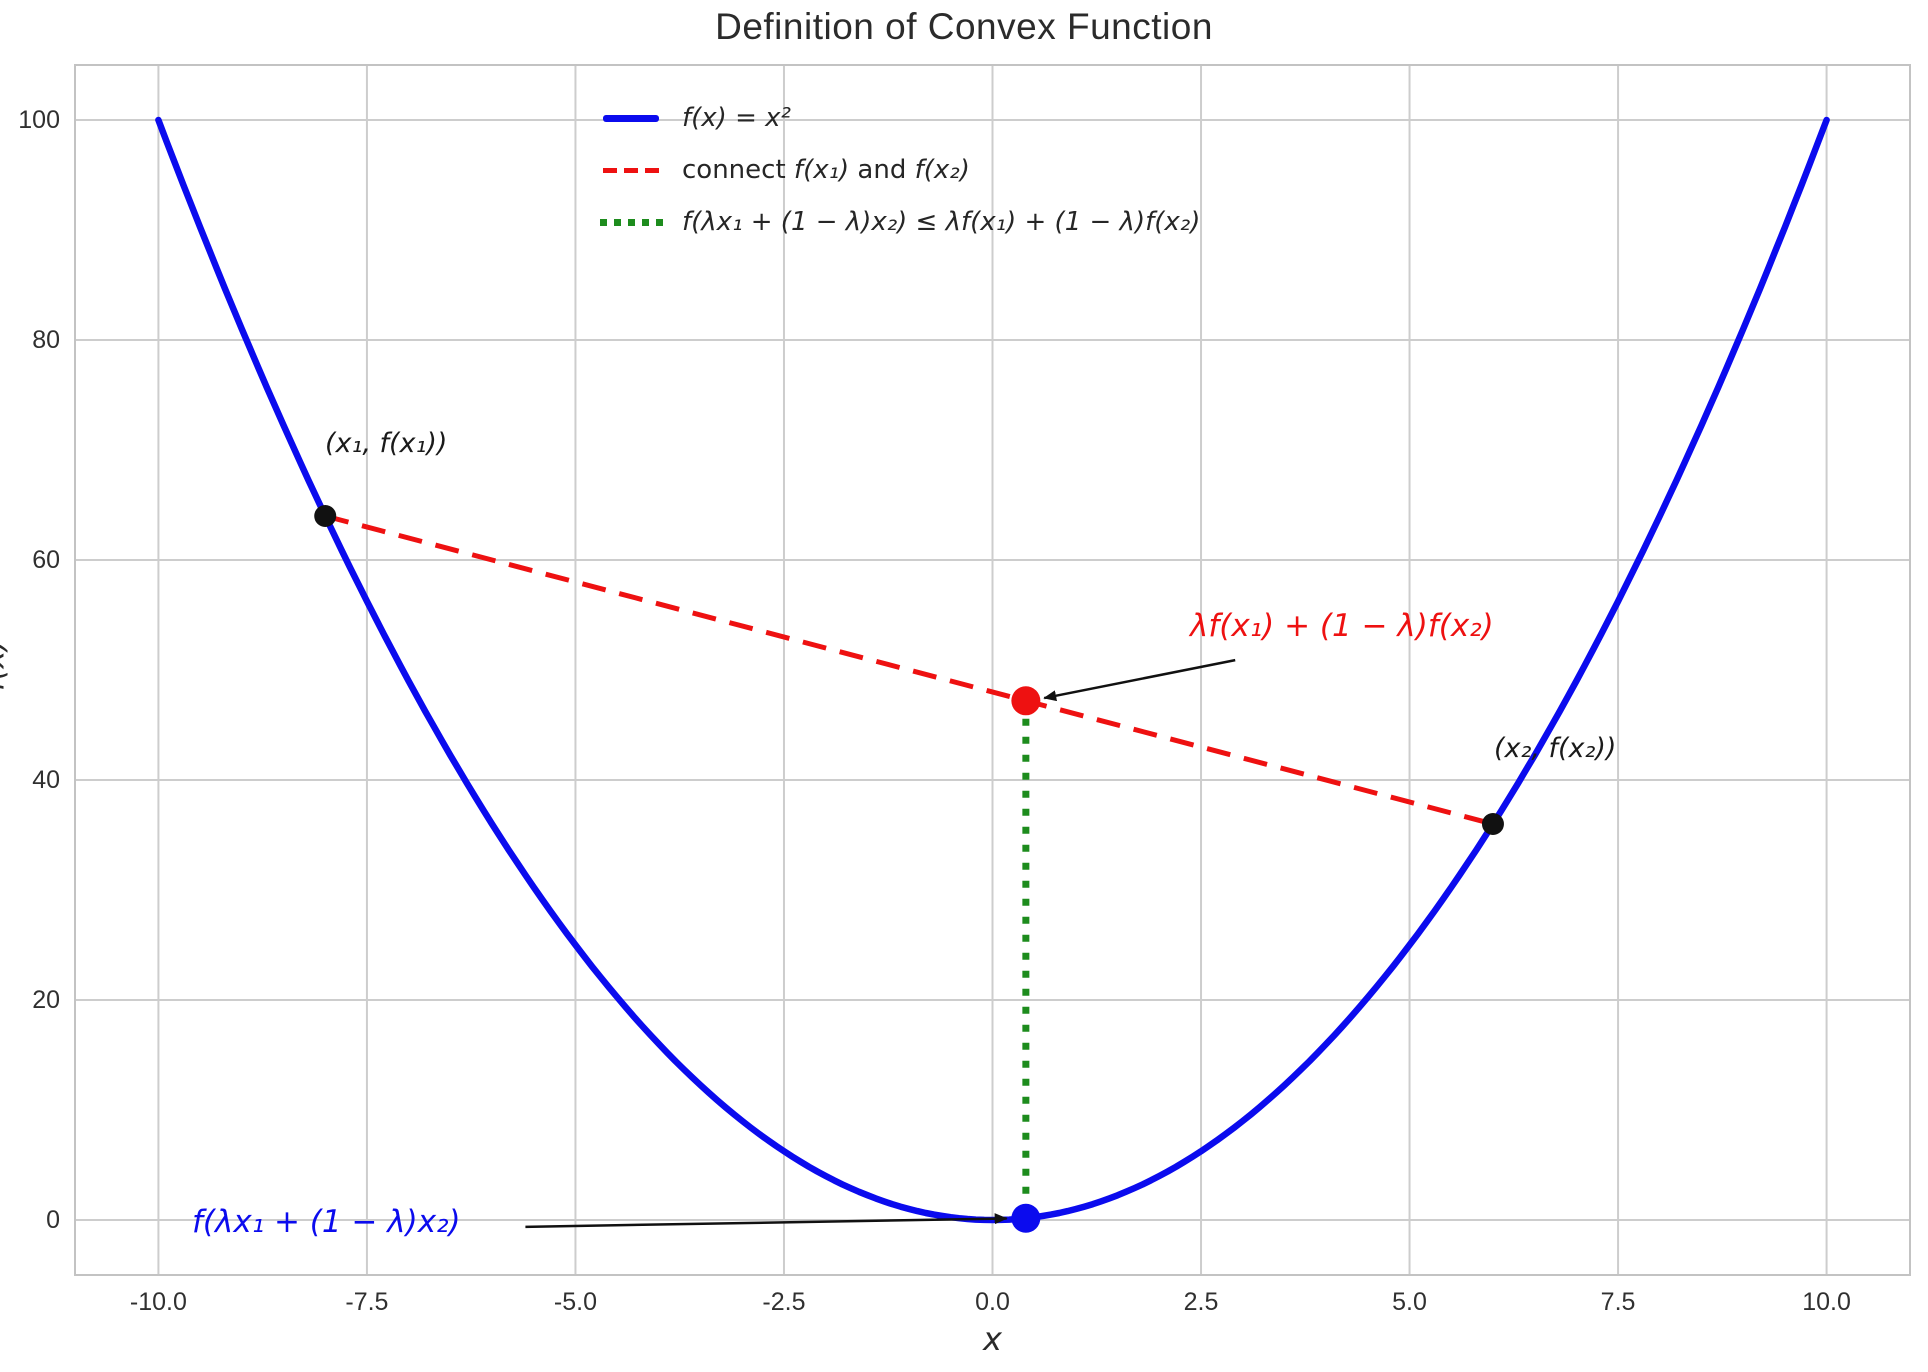  I want to click on x-tick-label: 7.5, so click(1618, 1302).